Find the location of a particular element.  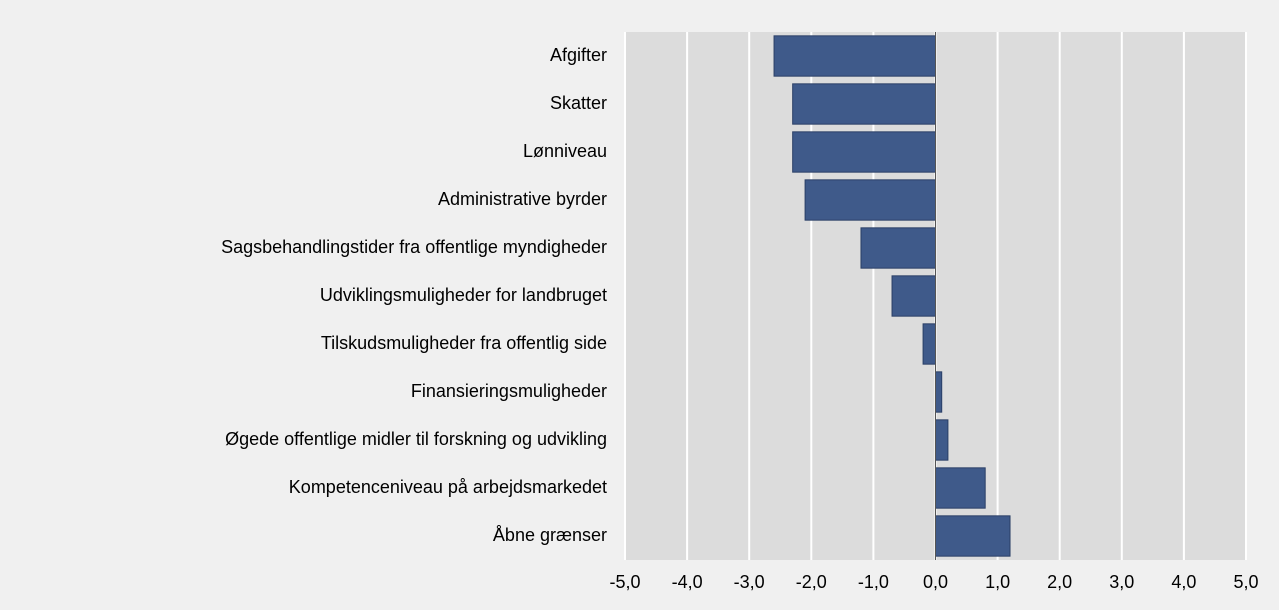

x-tick-label: 3,0 is located at coordinates (1121, 582).